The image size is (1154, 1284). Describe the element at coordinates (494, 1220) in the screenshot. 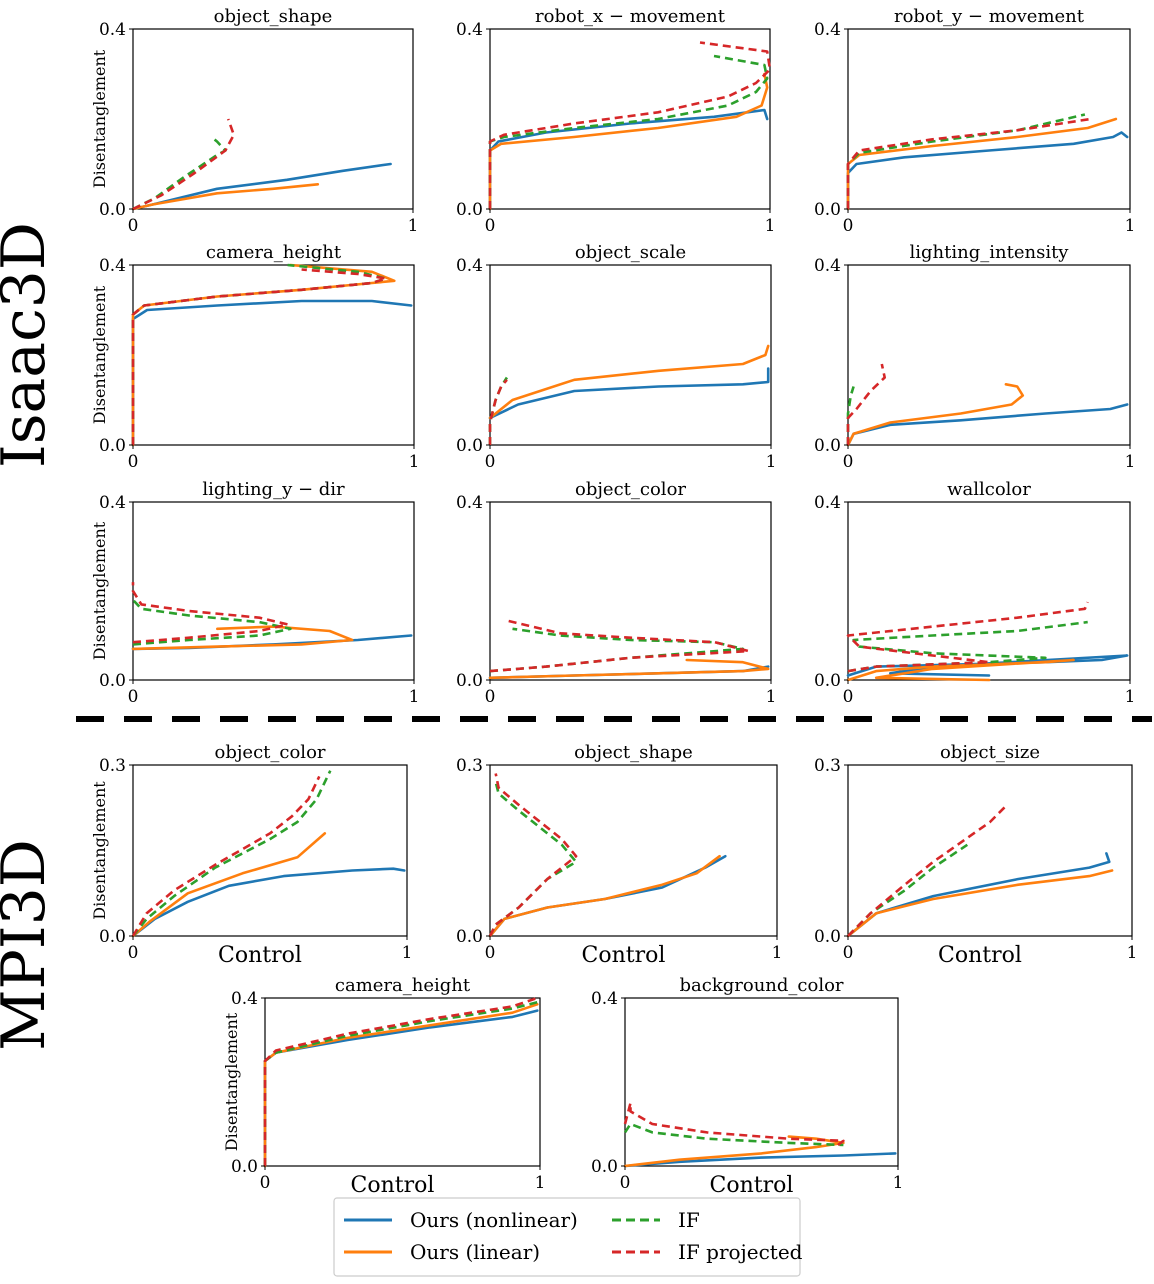

I see `legend-label-nonlinear: Ours (nonlinear)` at that location.